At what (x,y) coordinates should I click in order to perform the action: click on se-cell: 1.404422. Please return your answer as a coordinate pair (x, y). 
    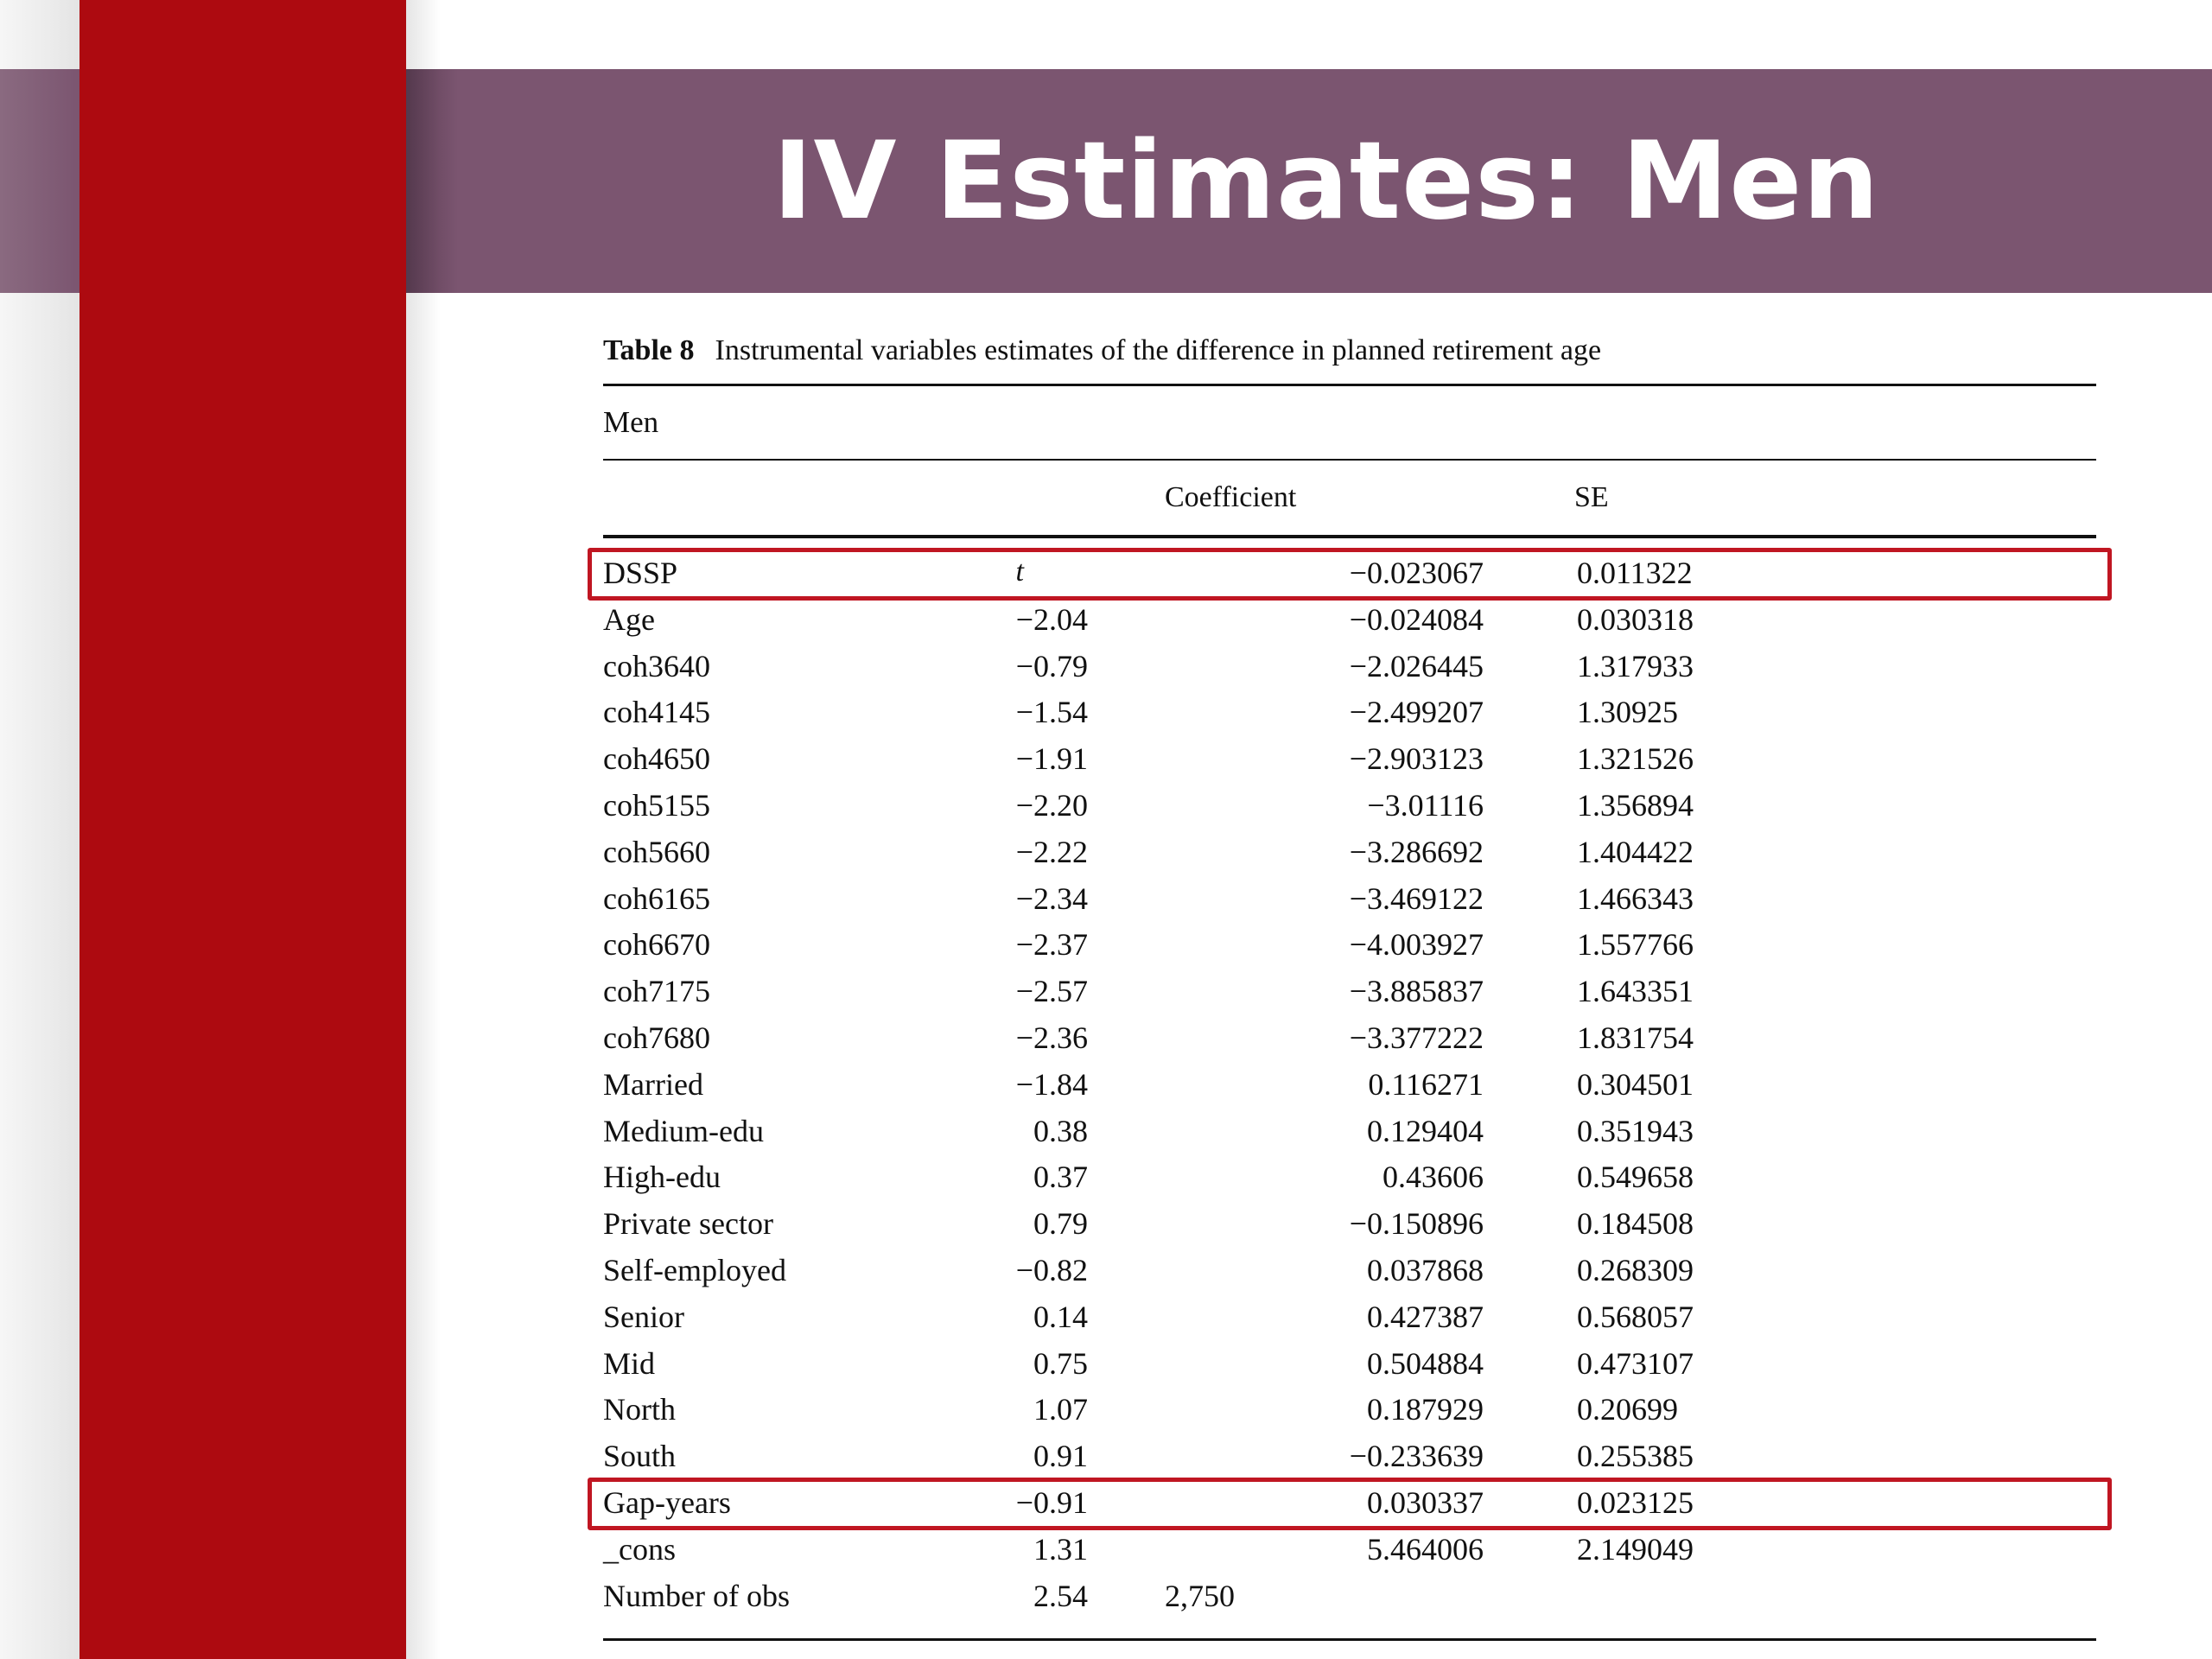
    Looking at the image, I should click on (1635, 851).